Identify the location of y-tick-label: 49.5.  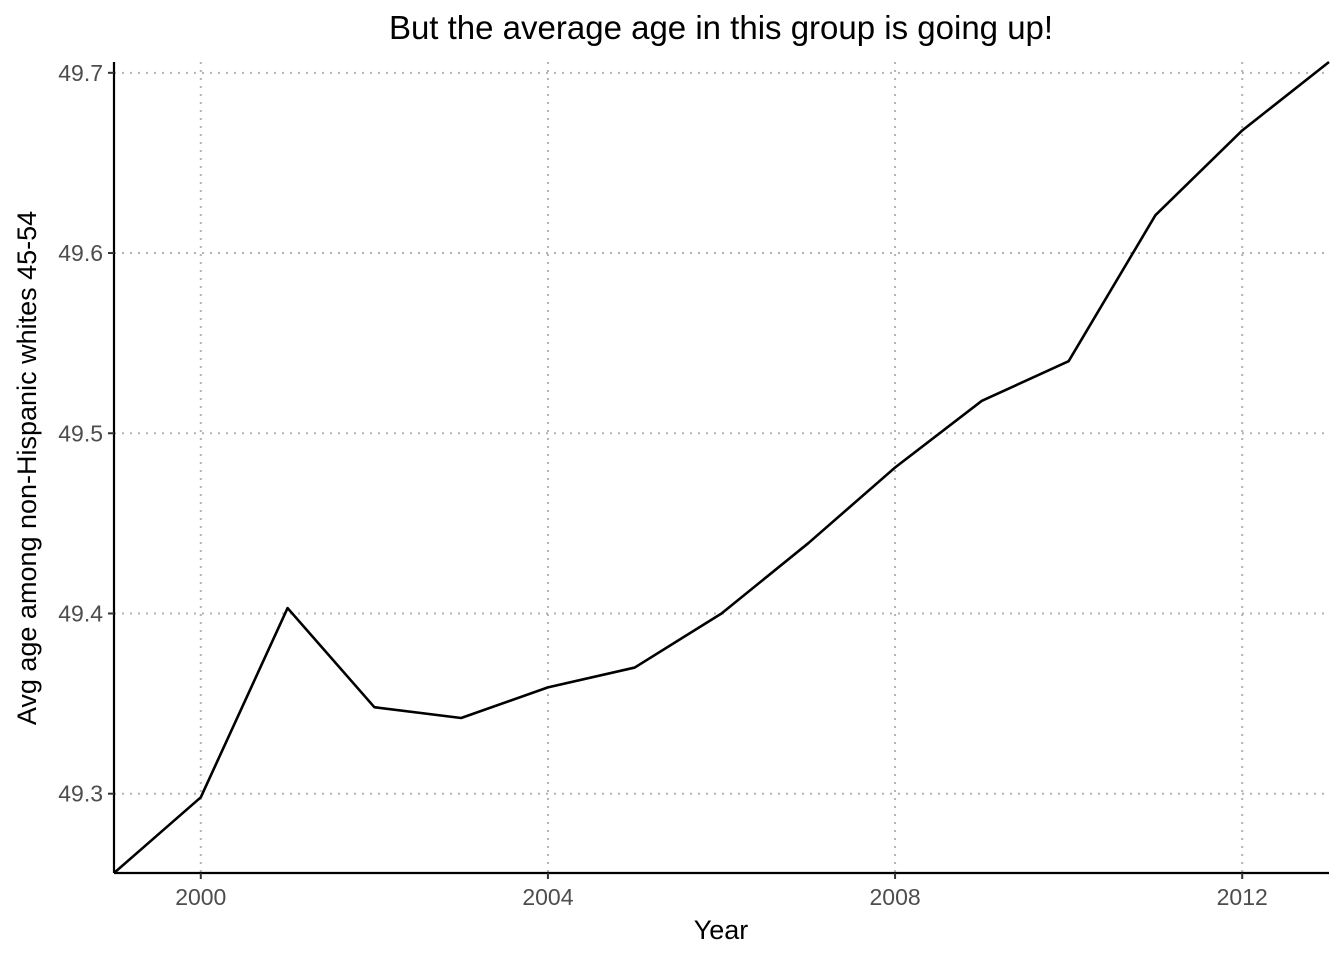
(80, 433).